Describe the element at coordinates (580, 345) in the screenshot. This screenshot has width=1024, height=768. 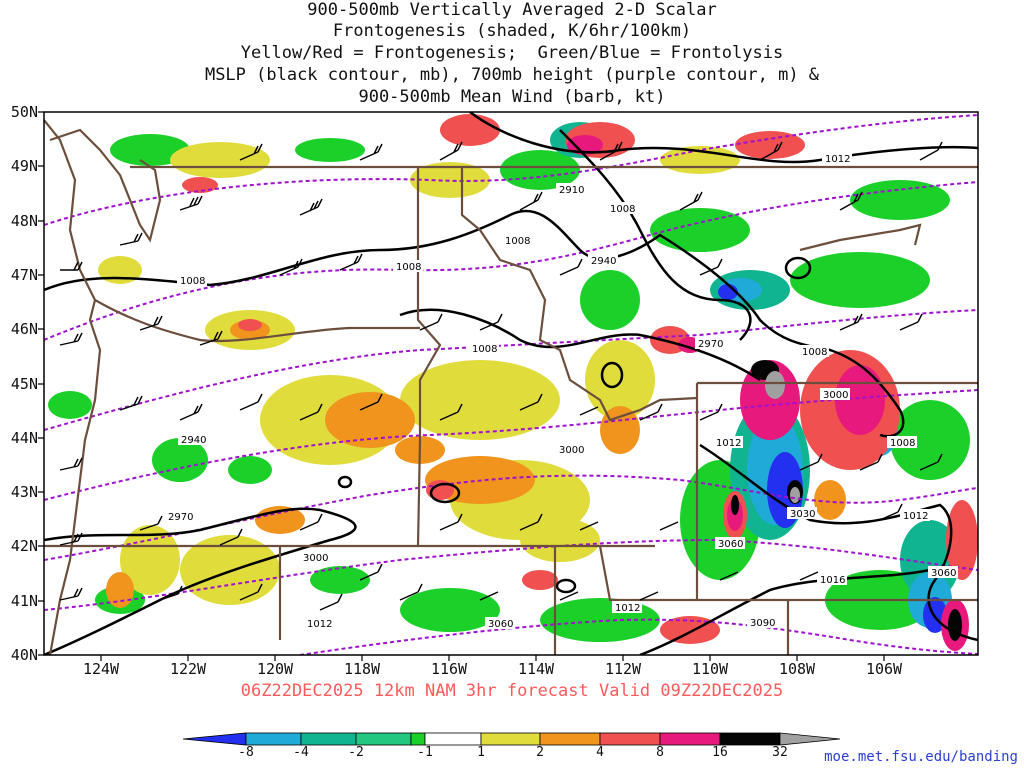
I see `mslp-contour-1008-central` at that location.